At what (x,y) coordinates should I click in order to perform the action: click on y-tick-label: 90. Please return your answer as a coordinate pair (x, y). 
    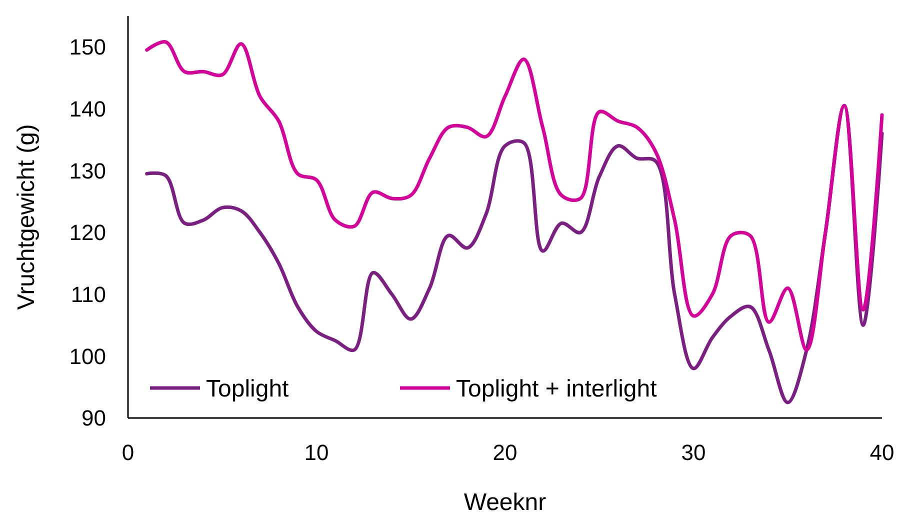
    Looking at the image, I should click on (94, 418).